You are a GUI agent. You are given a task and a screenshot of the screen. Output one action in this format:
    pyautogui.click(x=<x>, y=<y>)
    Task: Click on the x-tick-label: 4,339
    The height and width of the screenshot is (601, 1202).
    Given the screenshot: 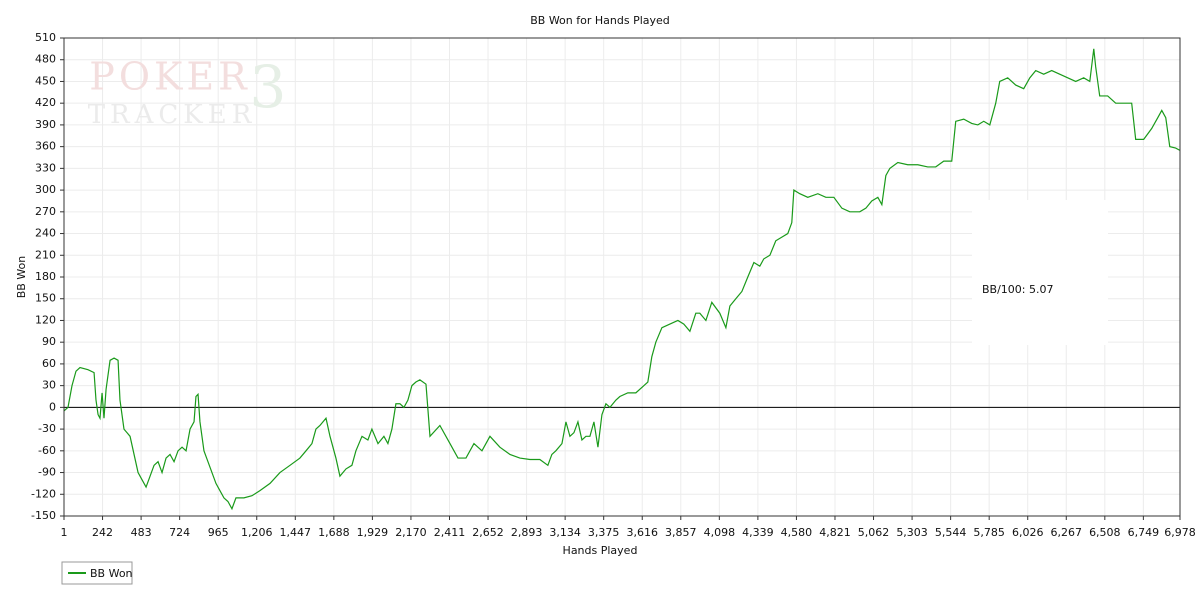 What is the action you would take?
    pyautogui.click(x=758, y=532)
    